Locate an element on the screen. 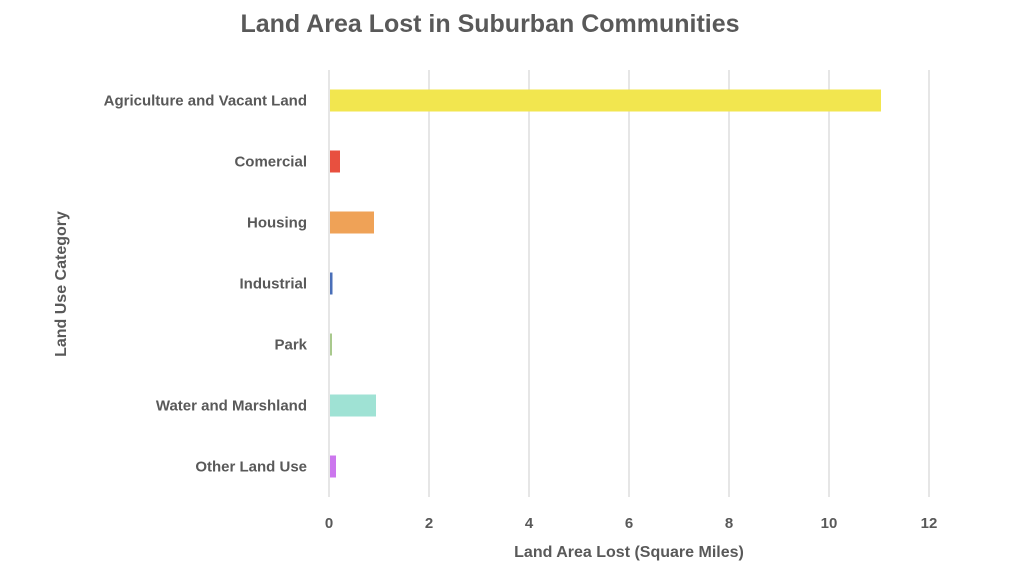 This screenshot has height=580, width=1024. x-tick-label: 6 is located at coordinates (629, 523).